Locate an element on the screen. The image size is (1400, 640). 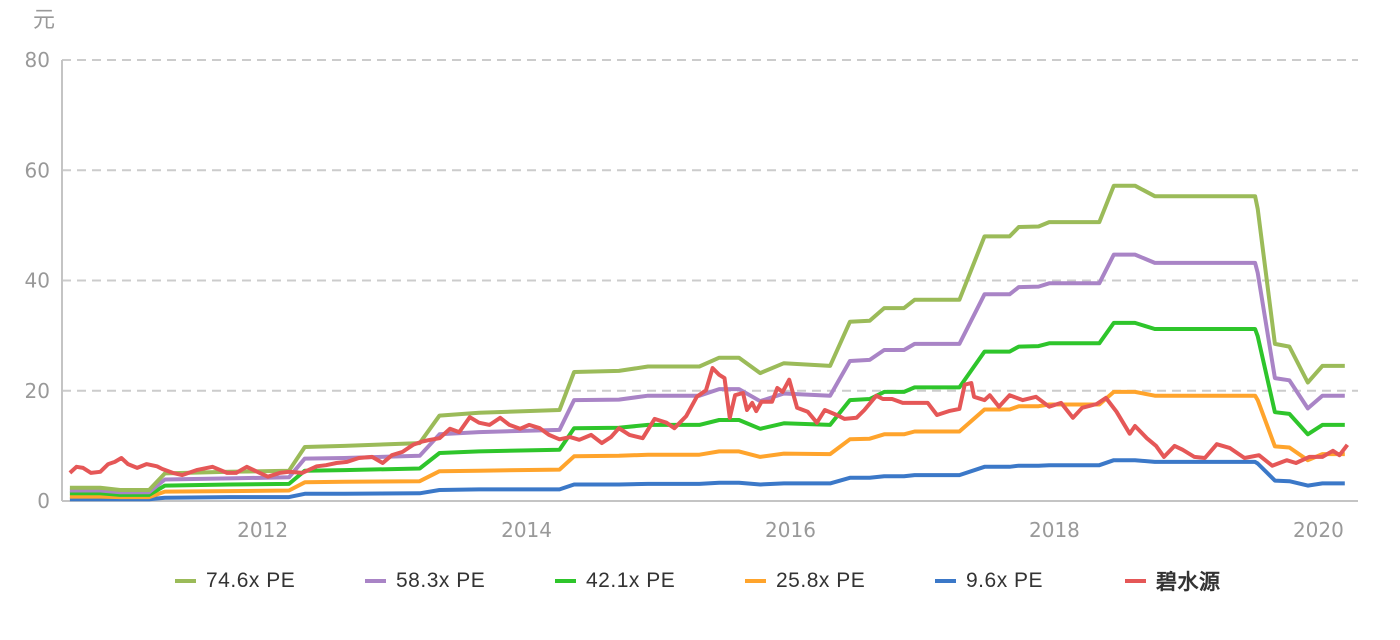
legend-label: 74.6x PE is located at coordinates (251, 580).